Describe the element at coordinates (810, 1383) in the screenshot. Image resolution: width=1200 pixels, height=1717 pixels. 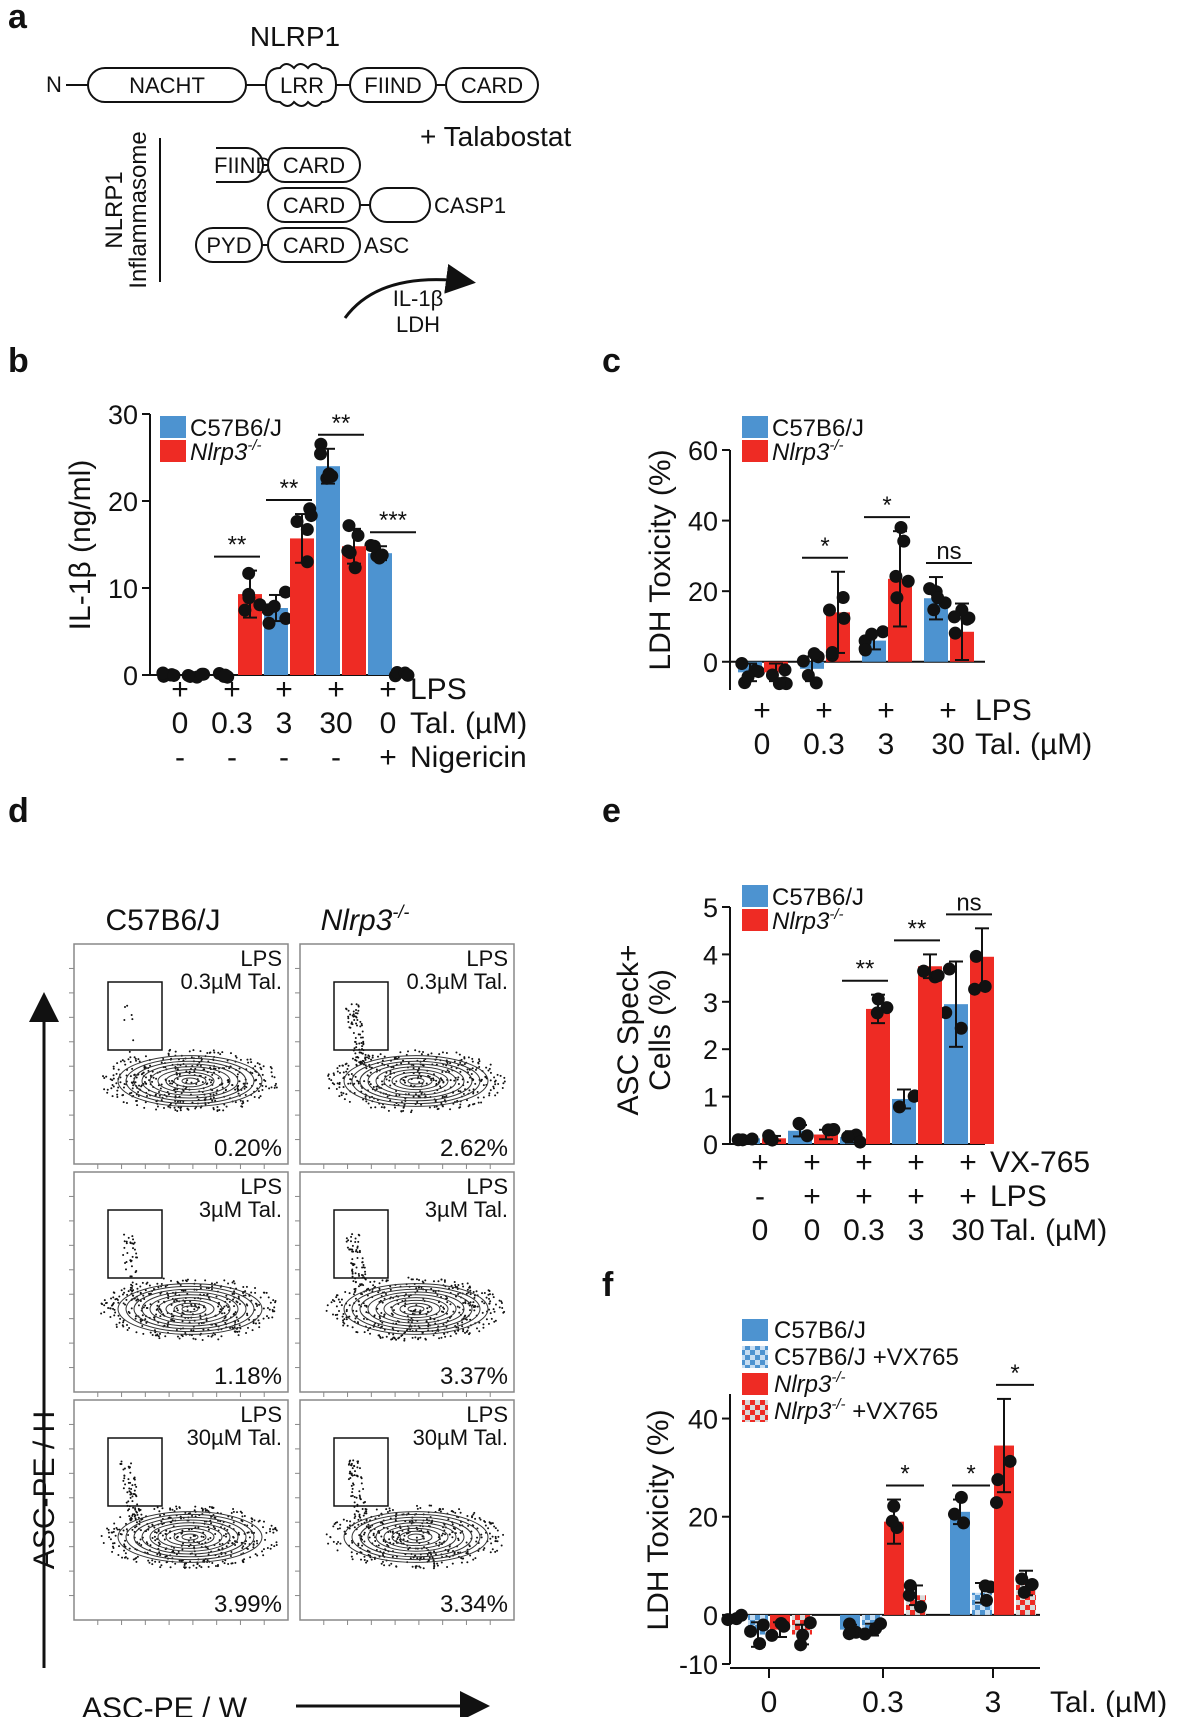
I see `legend-label: Nlrp3-/-` at that location.